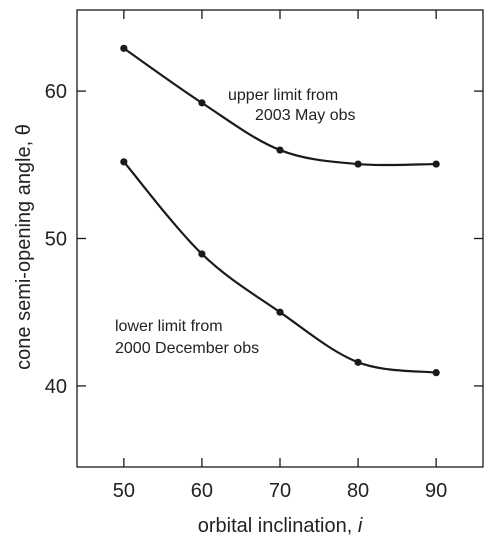 Image resolution: width=495 pixels, height=542 pixels. What do you see at coordinates (305, 115) in the screenshot?
I see `annotation-upper-line2: 2003 May obs` at bounding box center [305, 115].